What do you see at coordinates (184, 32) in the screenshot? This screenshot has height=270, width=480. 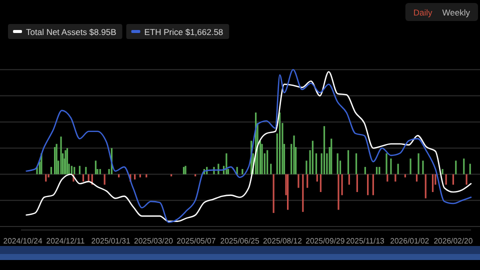 I see `legend-label: ETH Price $1,662.58` at bounding box center [184, 32].